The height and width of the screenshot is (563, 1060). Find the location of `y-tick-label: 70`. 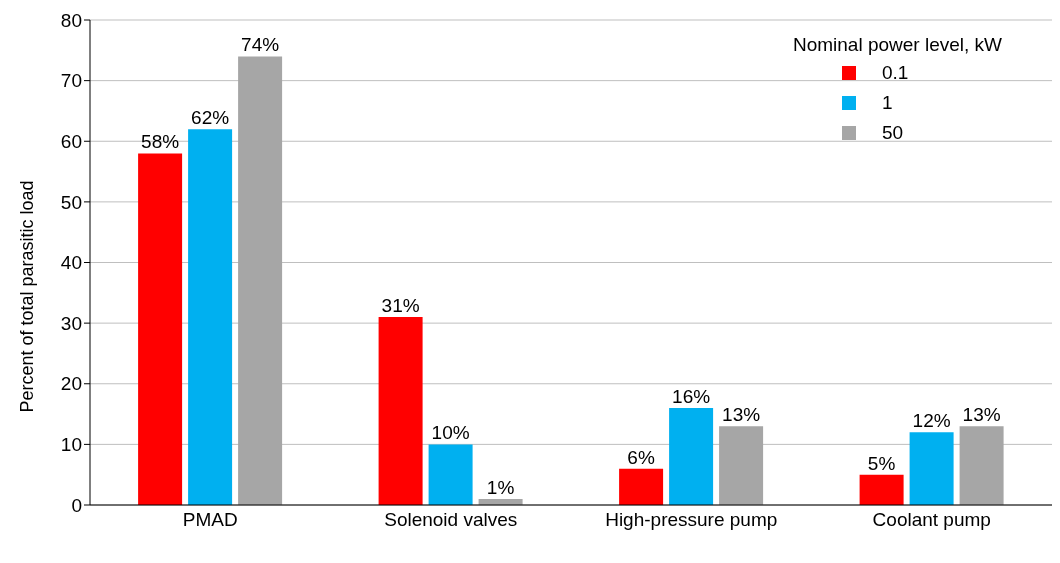

y-tick-label: 70 is located at coordinates (71, 81).